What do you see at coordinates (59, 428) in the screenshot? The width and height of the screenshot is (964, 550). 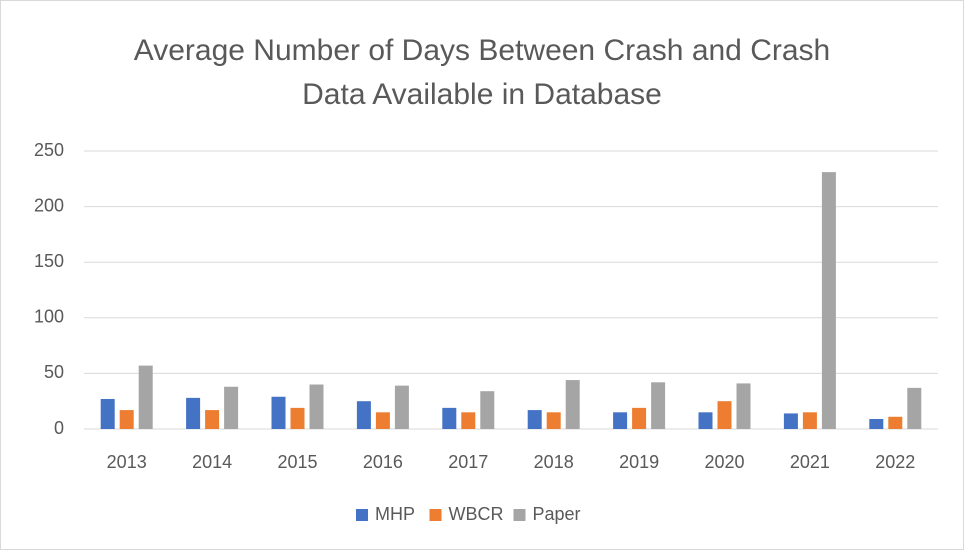 I see `y-tick-label: 0` at bounding box center [59, 428].